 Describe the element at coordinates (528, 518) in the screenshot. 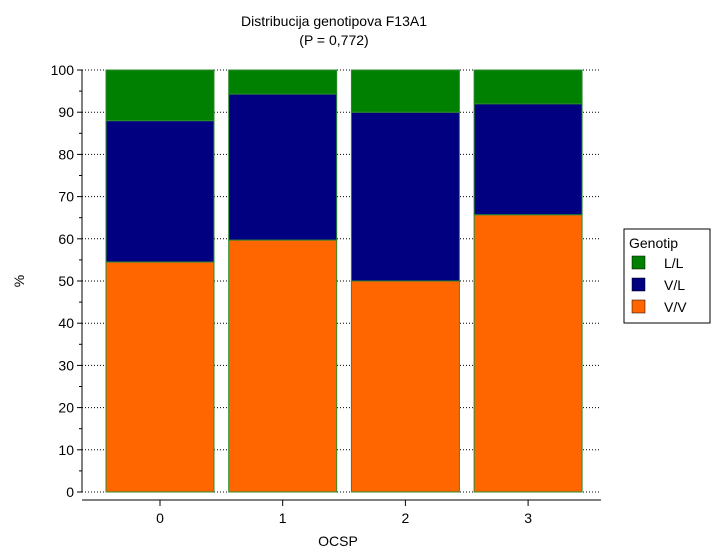

I see `x-tick-label: 3` at that location.